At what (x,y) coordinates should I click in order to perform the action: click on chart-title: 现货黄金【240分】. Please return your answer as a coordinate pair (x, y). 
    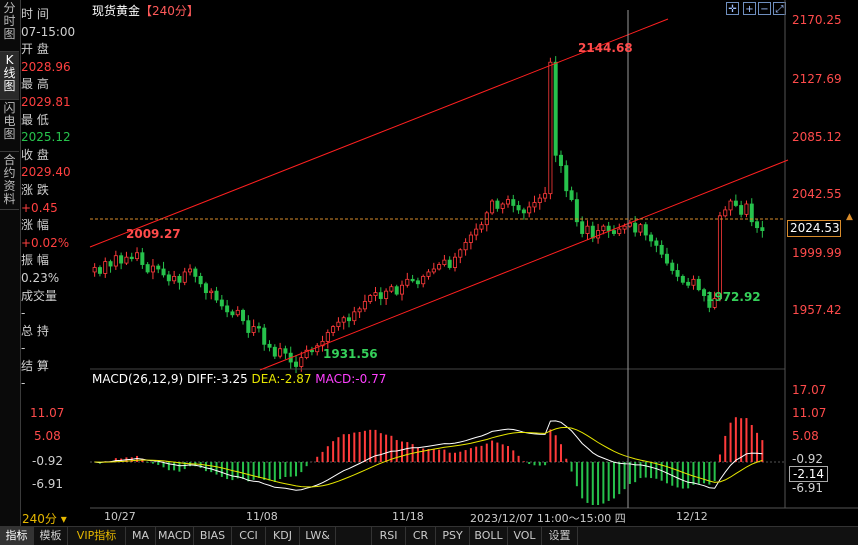
    Looking at the image, I should click on (145, 10).